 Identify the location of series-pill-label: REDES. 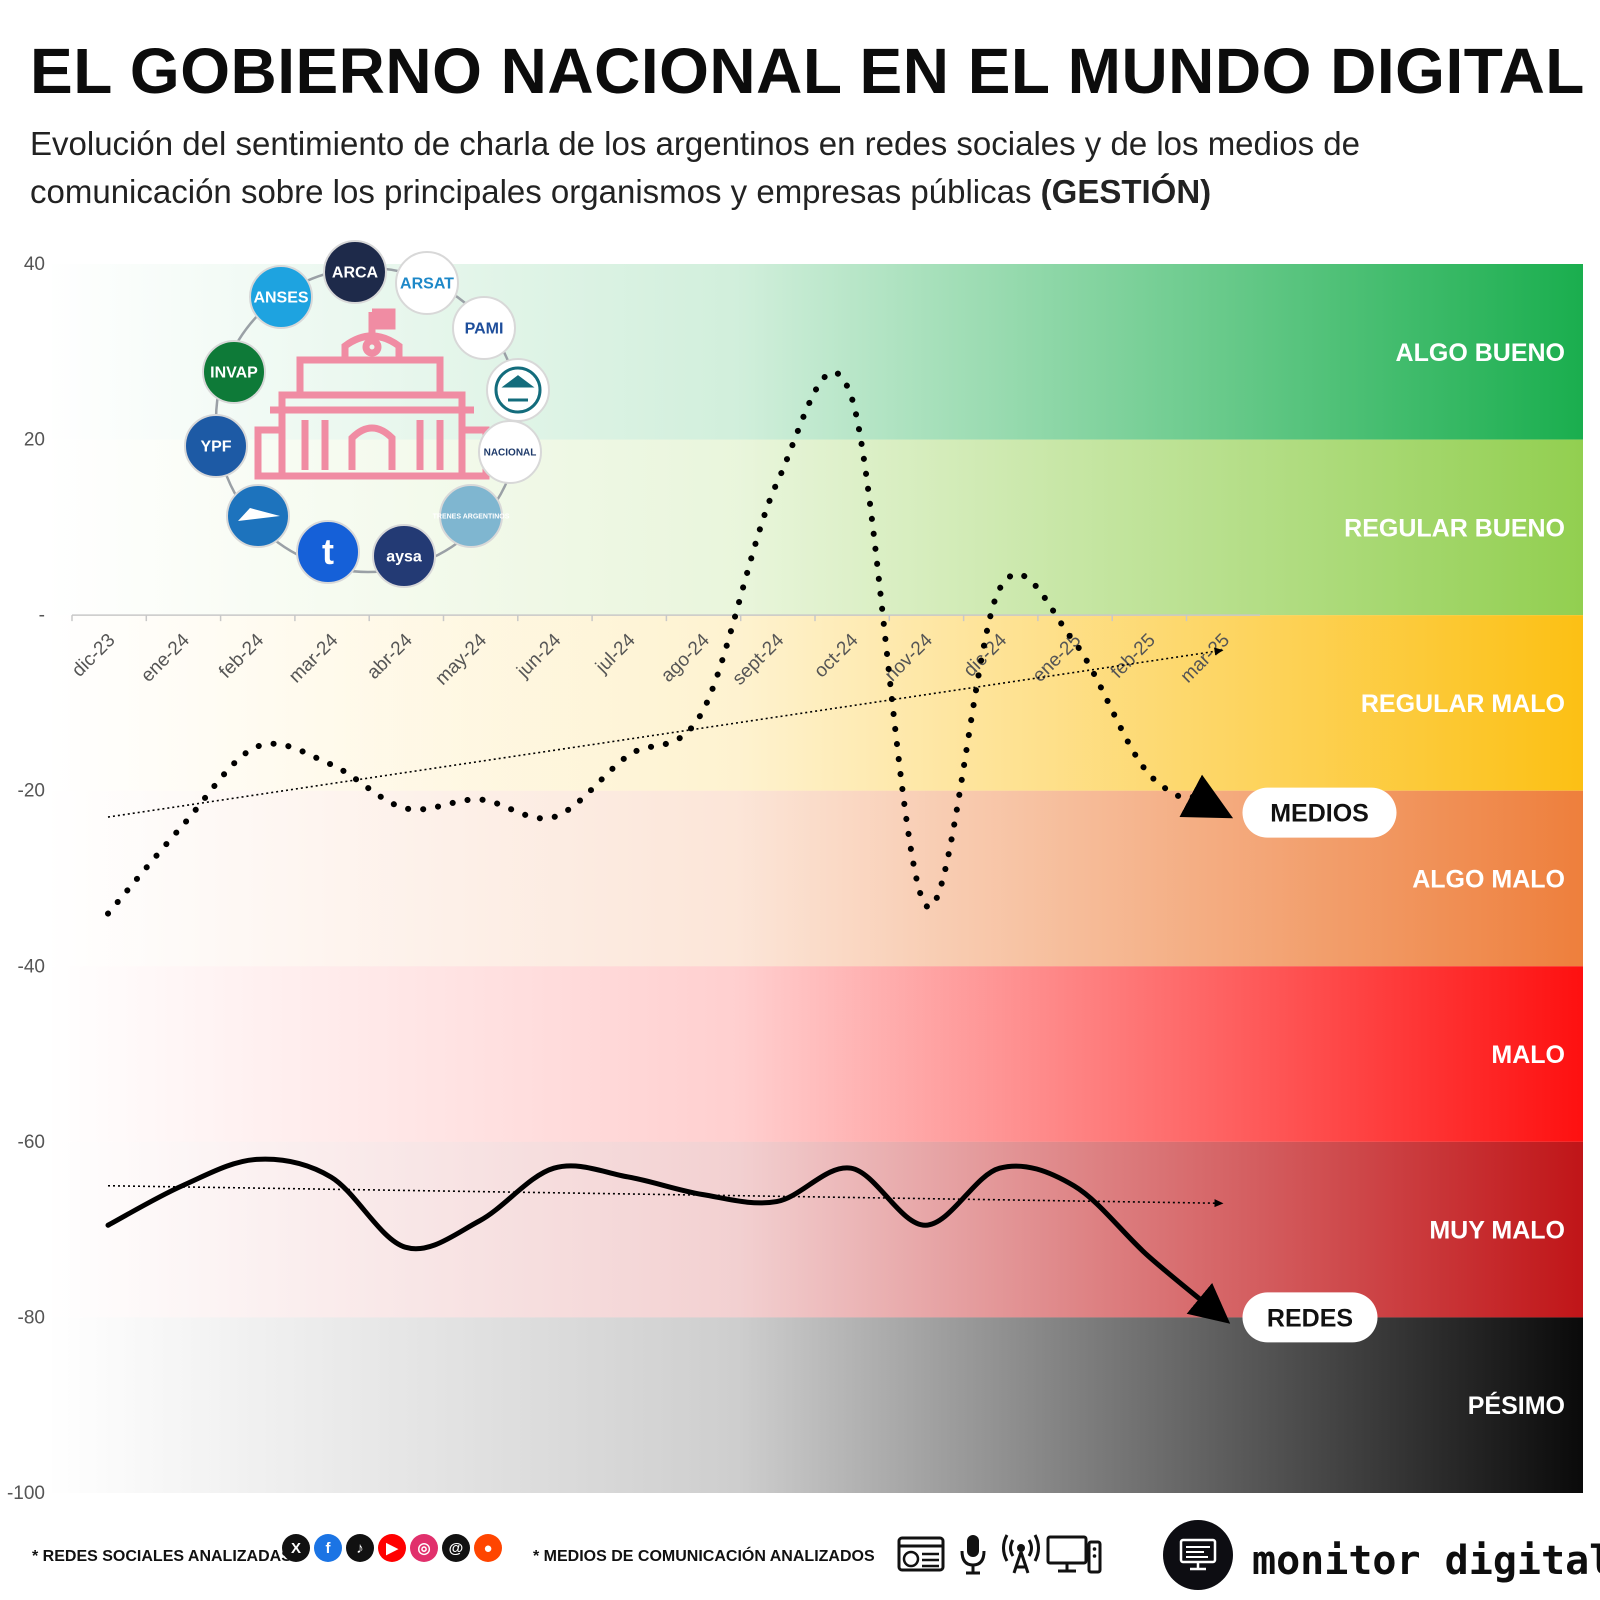
(1310, 1318).